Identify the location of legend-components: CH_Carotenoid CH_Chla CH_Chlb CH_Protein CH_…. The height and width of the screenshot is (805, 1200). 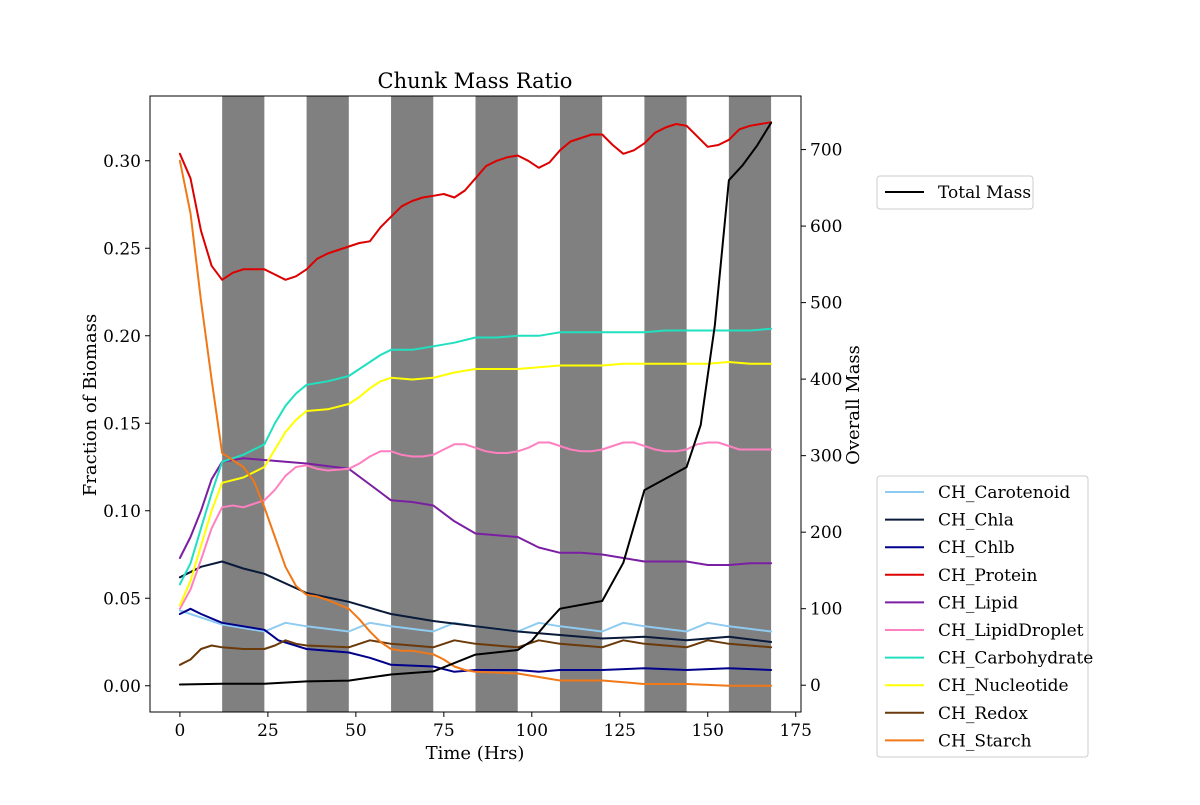
(984, 616).